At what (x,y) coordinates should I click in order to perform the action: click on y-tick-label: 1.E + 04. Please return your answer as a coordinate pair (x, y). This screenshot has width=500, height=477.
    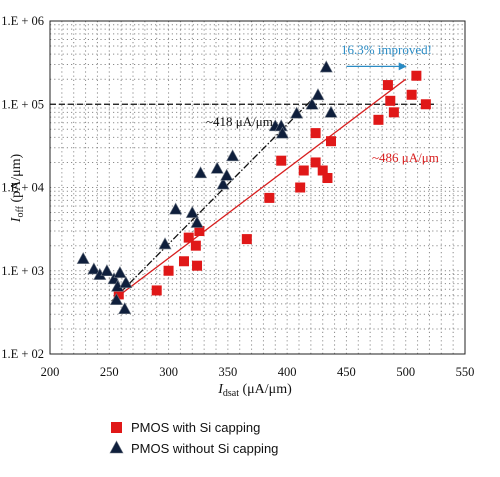
    Looking at the image, I should click on (23, 188).